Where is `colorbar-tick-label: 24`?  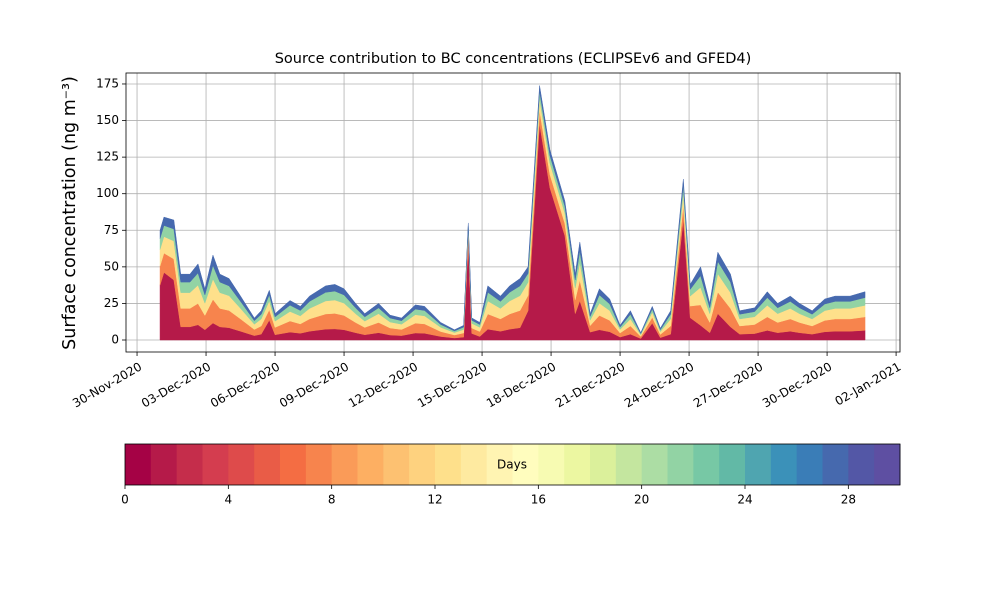 colorbar-tick-label: 24 is located at coordinates (744, 500).